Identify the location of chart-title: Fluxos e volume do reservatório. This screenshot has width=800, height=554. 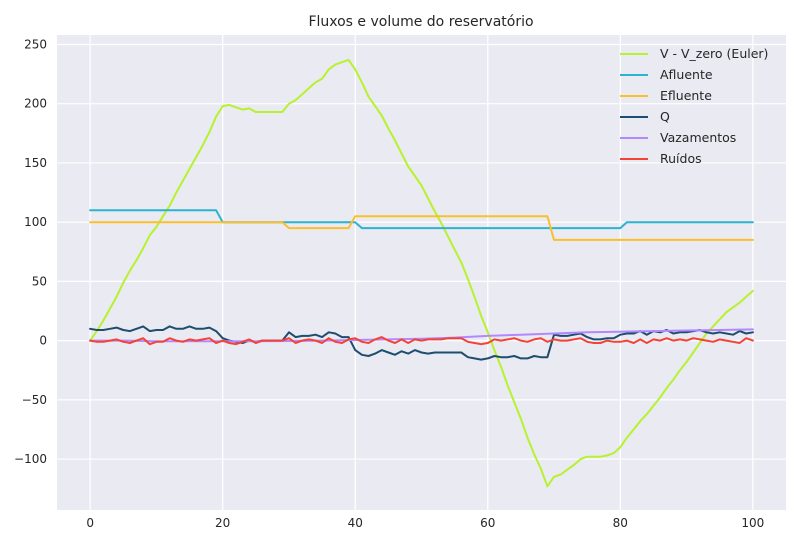
(420, 22).